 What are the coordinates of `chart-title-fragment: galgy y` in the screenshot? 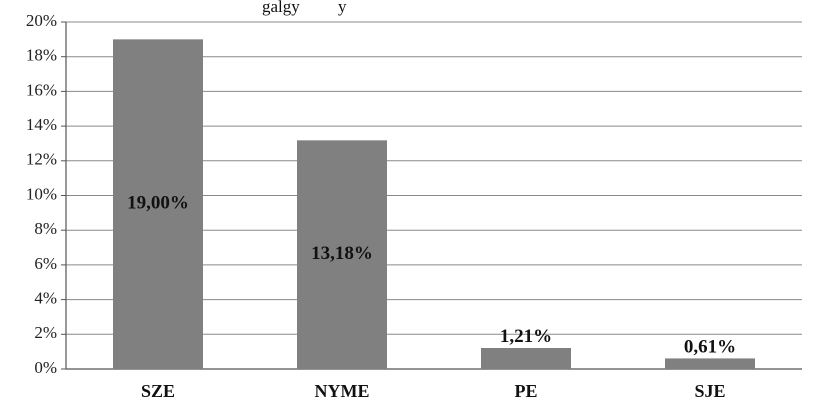 It's located at (304, 8).